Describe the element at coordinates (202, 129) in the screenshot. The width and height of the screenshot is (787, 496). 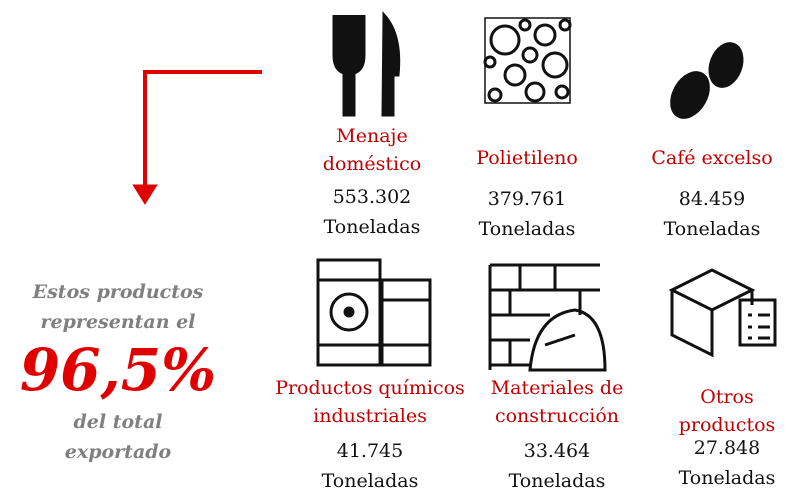
I see `arrow` at that location.